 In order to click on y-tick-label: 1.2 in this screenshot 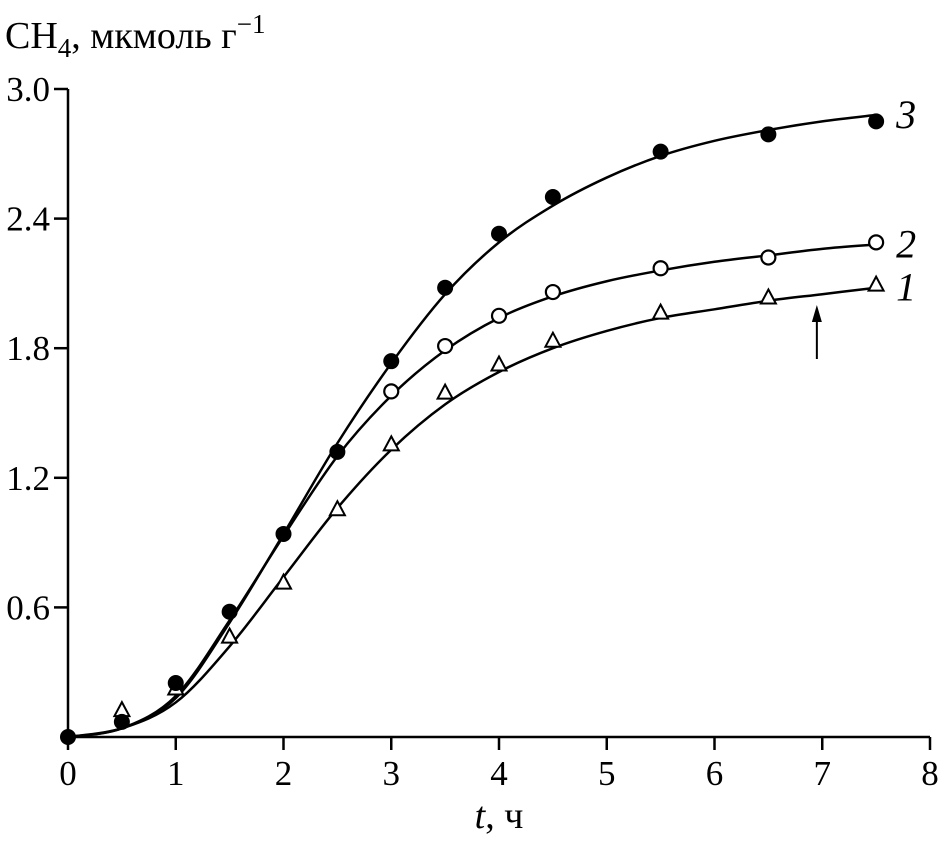, I will do `click(28, 478)`.